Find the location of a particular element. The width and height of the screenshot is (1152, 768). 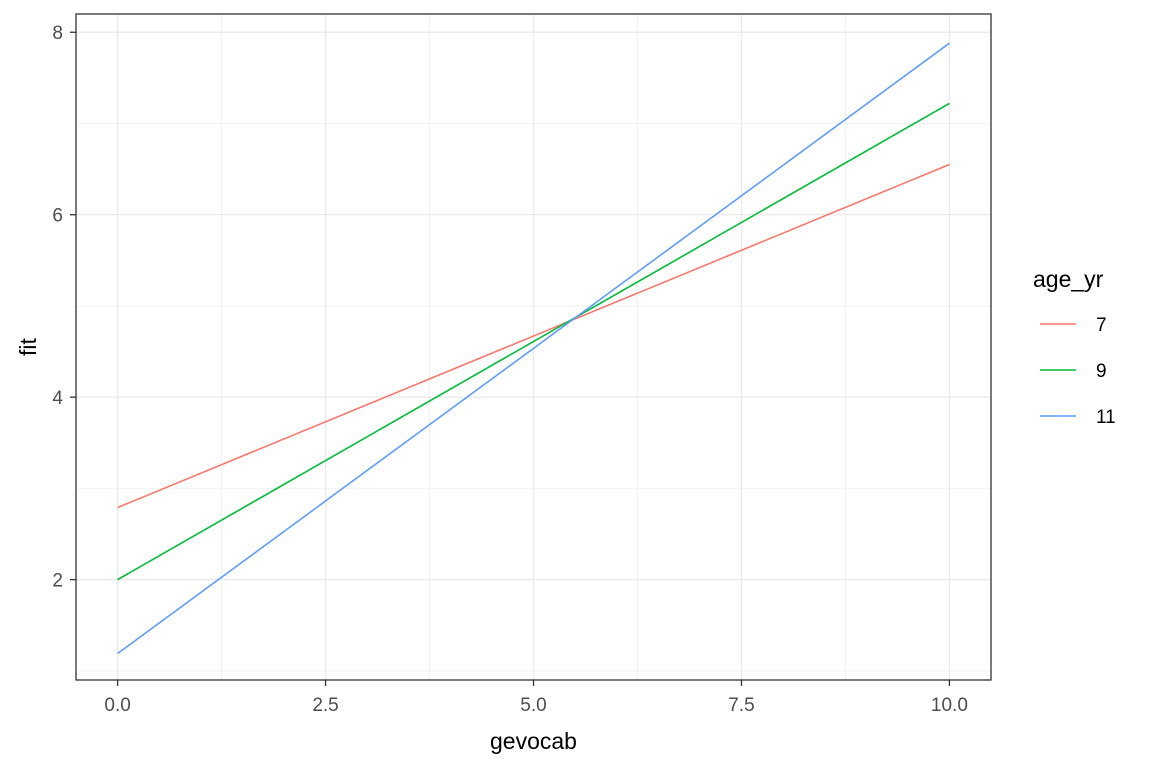

x-axis-title: gevocab is located at coordinates (533, 741).